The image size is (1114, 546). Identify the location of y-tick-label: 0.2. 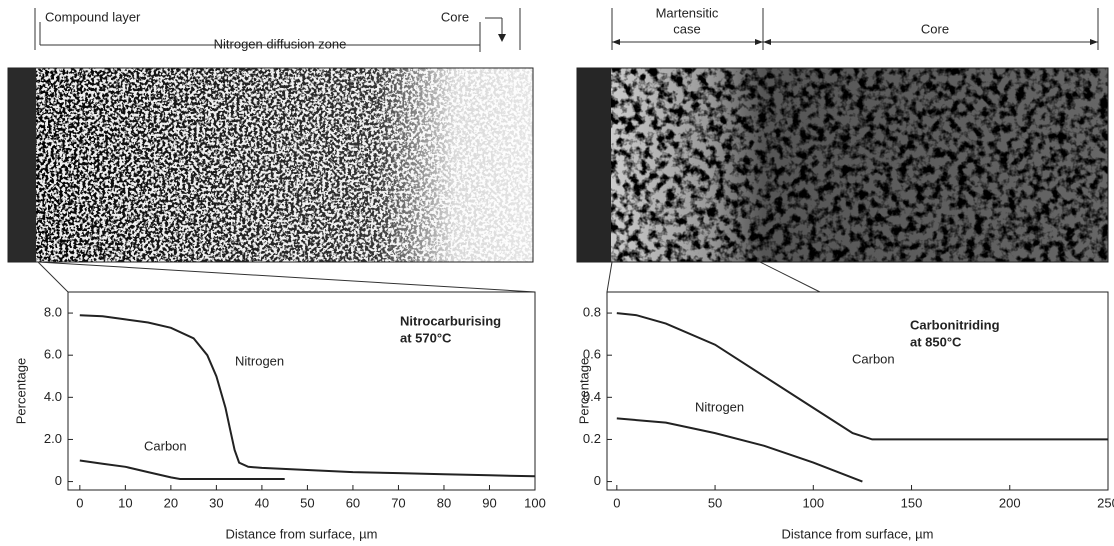
(592, 438).